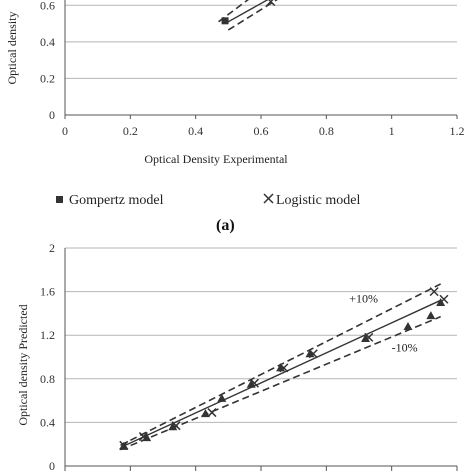 Image resolution: width=474 pixels, height=474 pixels. I want to click on x-tick-label: 1.2, so click(457, 131).